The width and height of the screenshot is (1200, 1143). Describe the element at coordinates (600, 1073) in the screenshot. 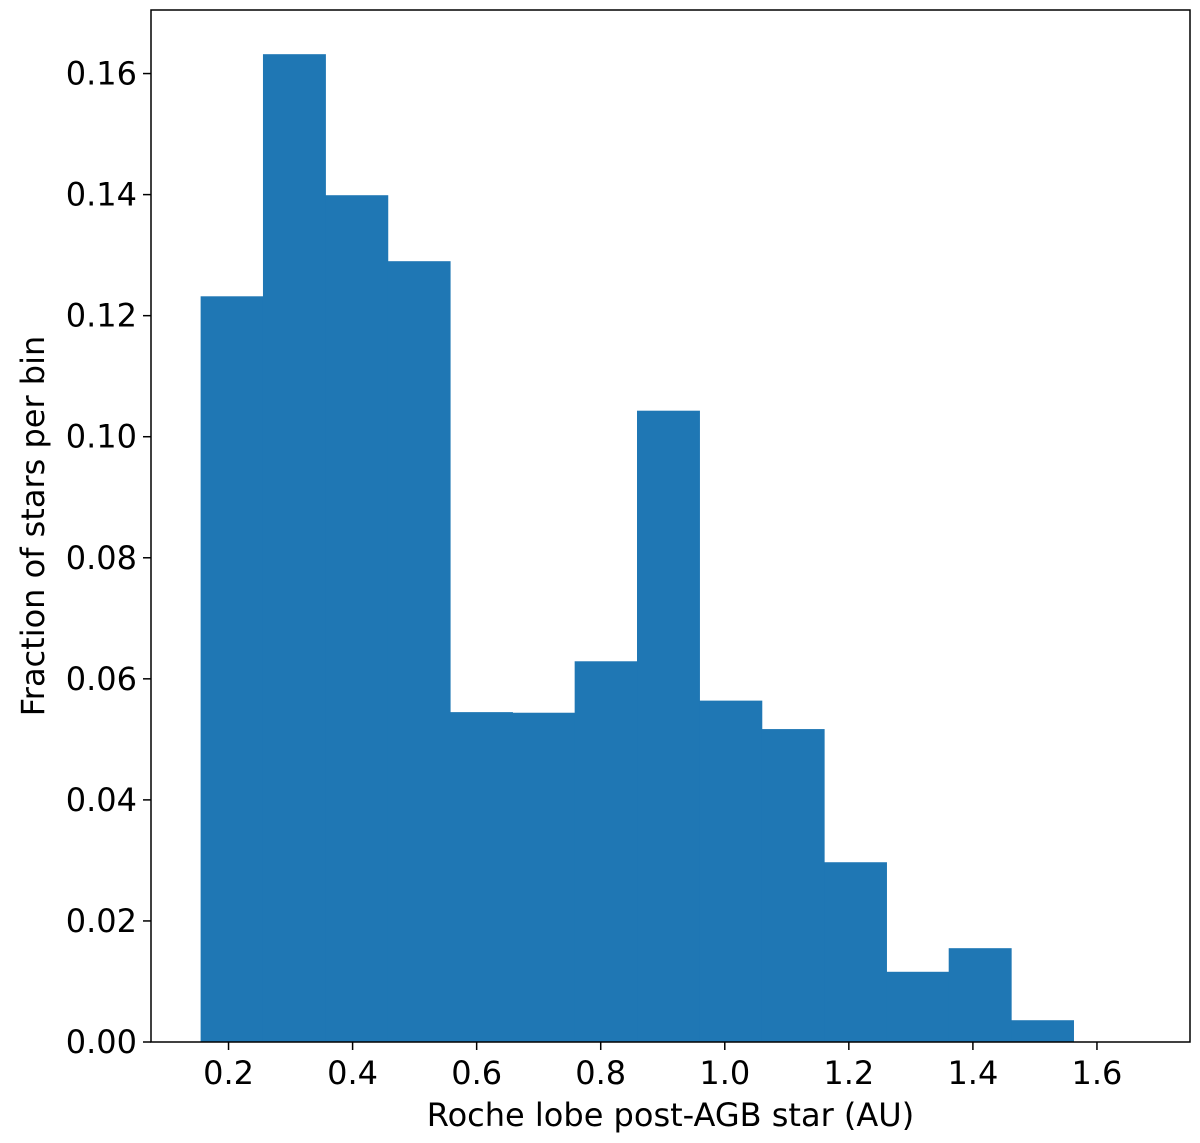

I see `x-tick-label: 0.8` at that location.